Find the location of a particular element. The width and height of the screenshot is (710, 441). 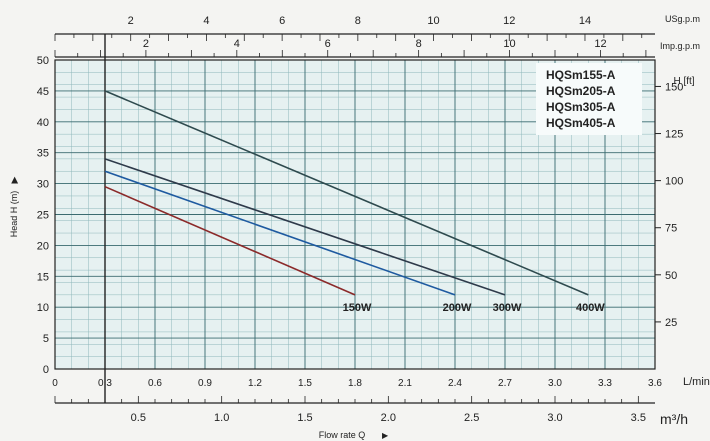

usgpm-tick-label: 8 is located at coordinates (358, 21).